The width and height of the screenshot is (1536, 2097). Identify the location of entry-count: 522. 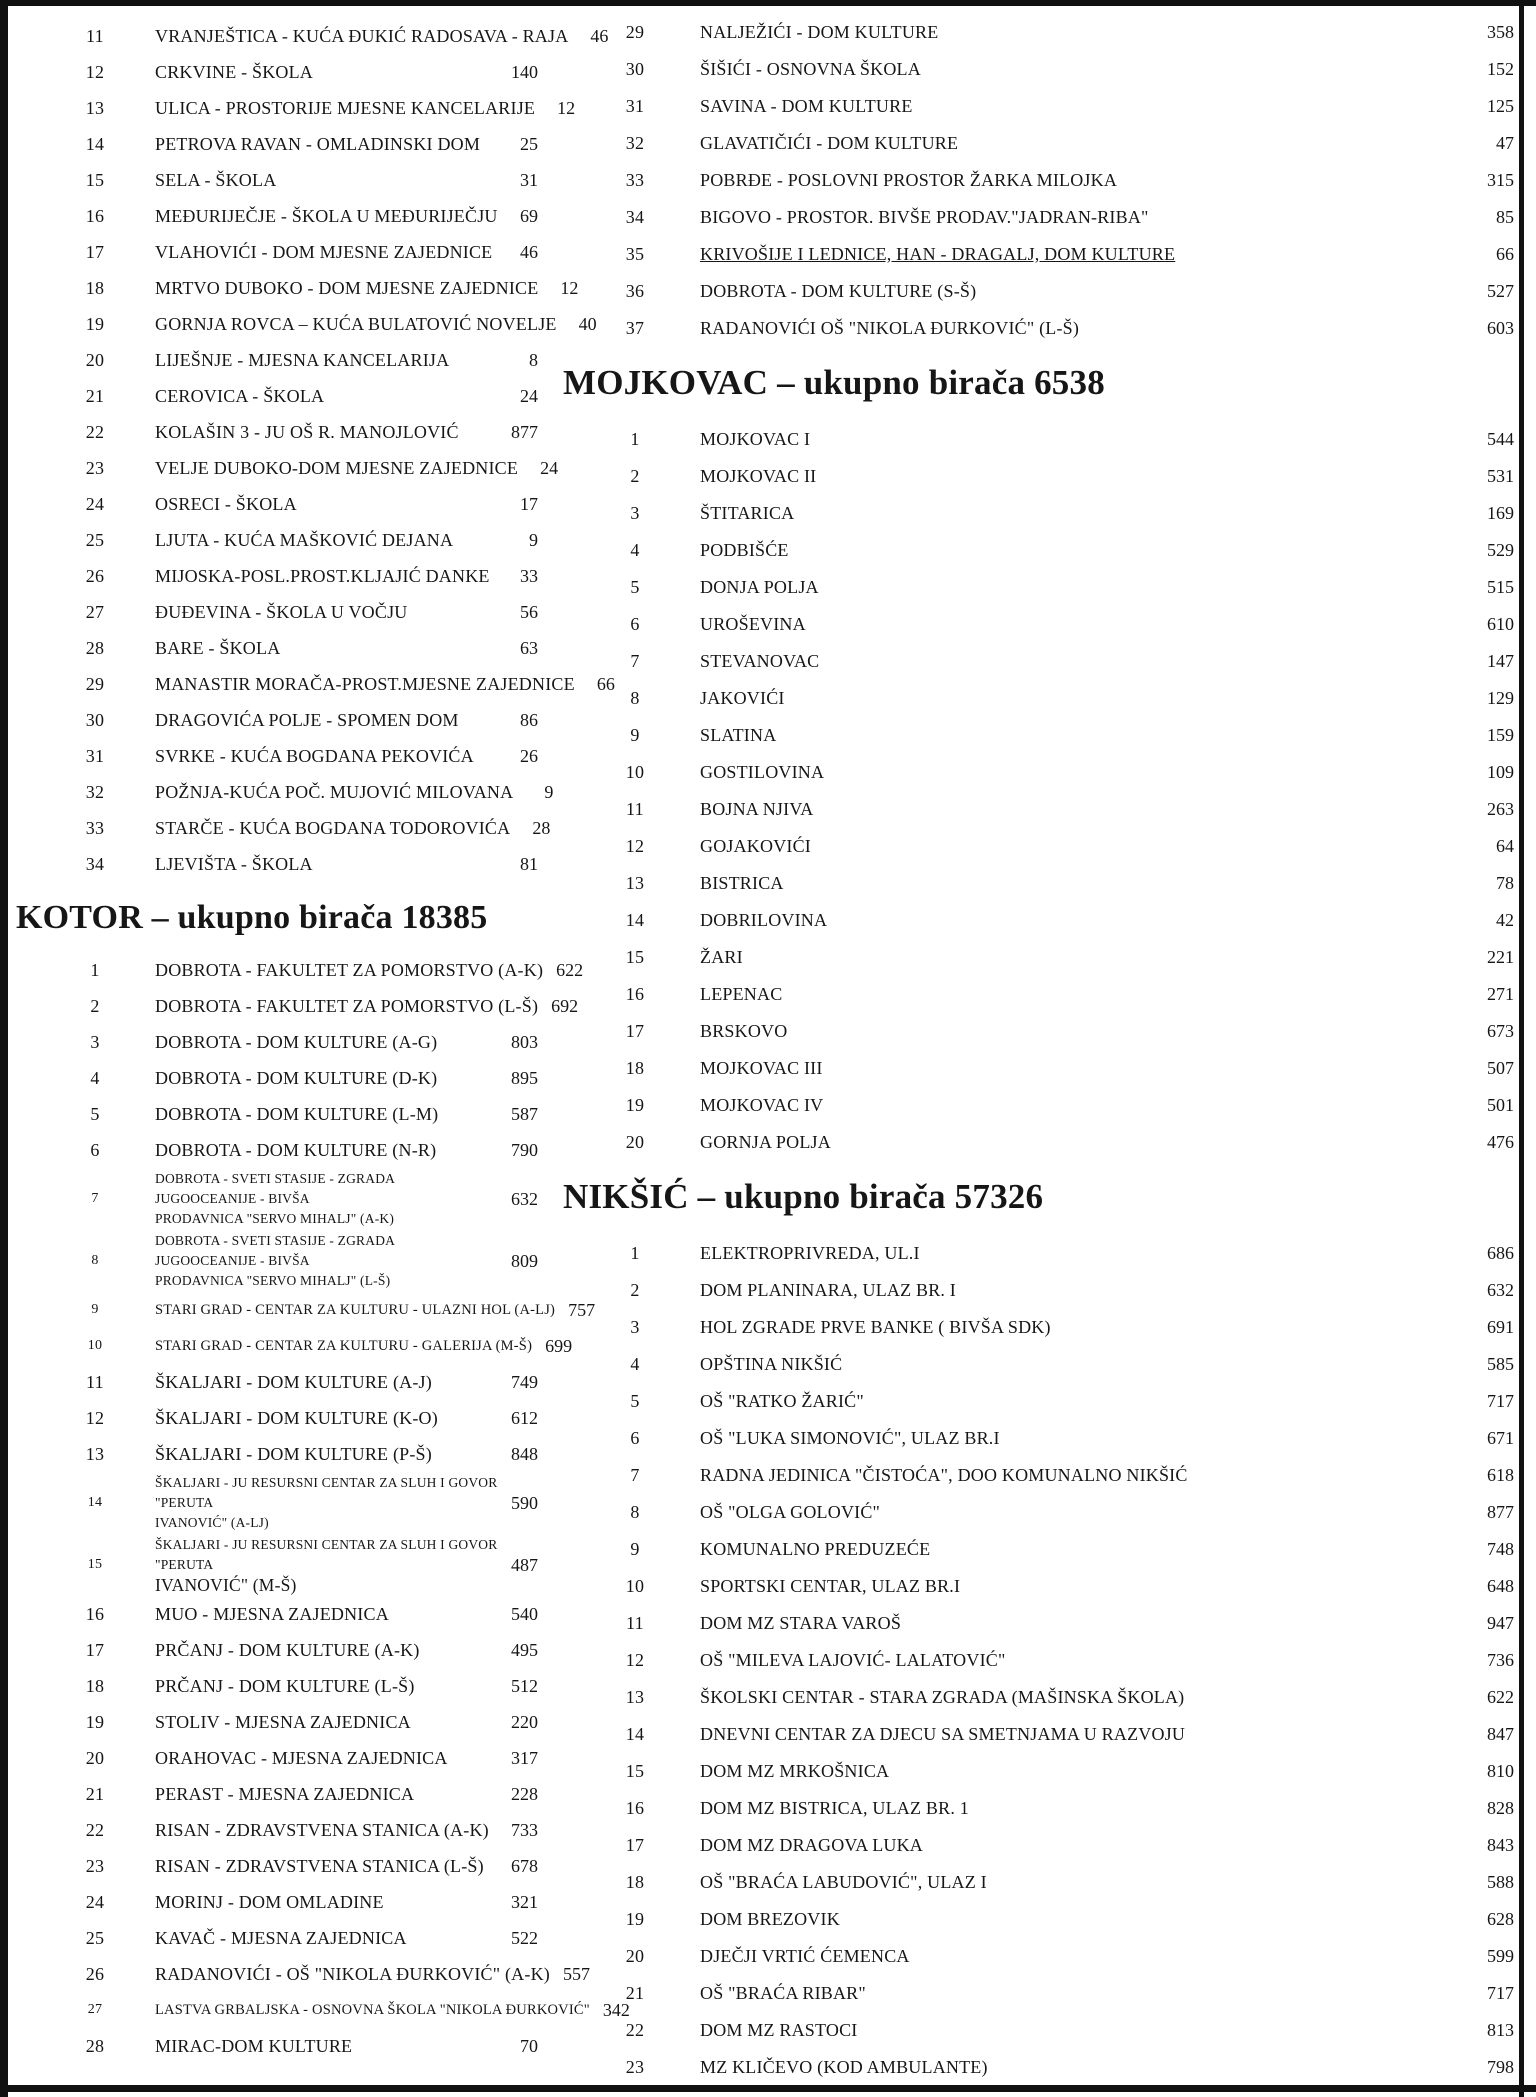
(524, 1937).